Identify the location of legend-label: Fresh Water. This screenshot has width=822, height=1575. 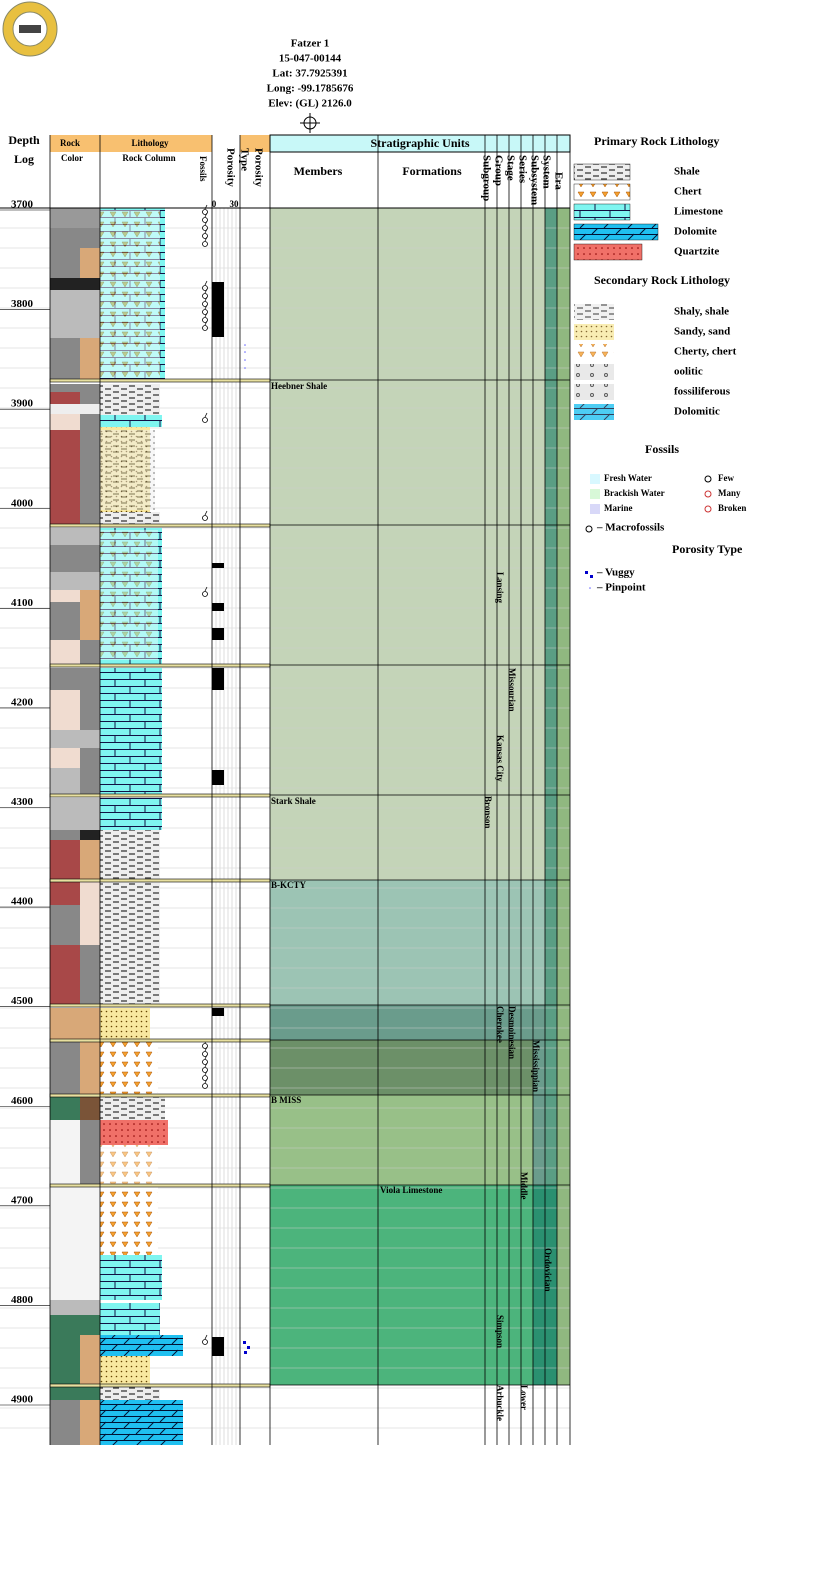
(628, 478).